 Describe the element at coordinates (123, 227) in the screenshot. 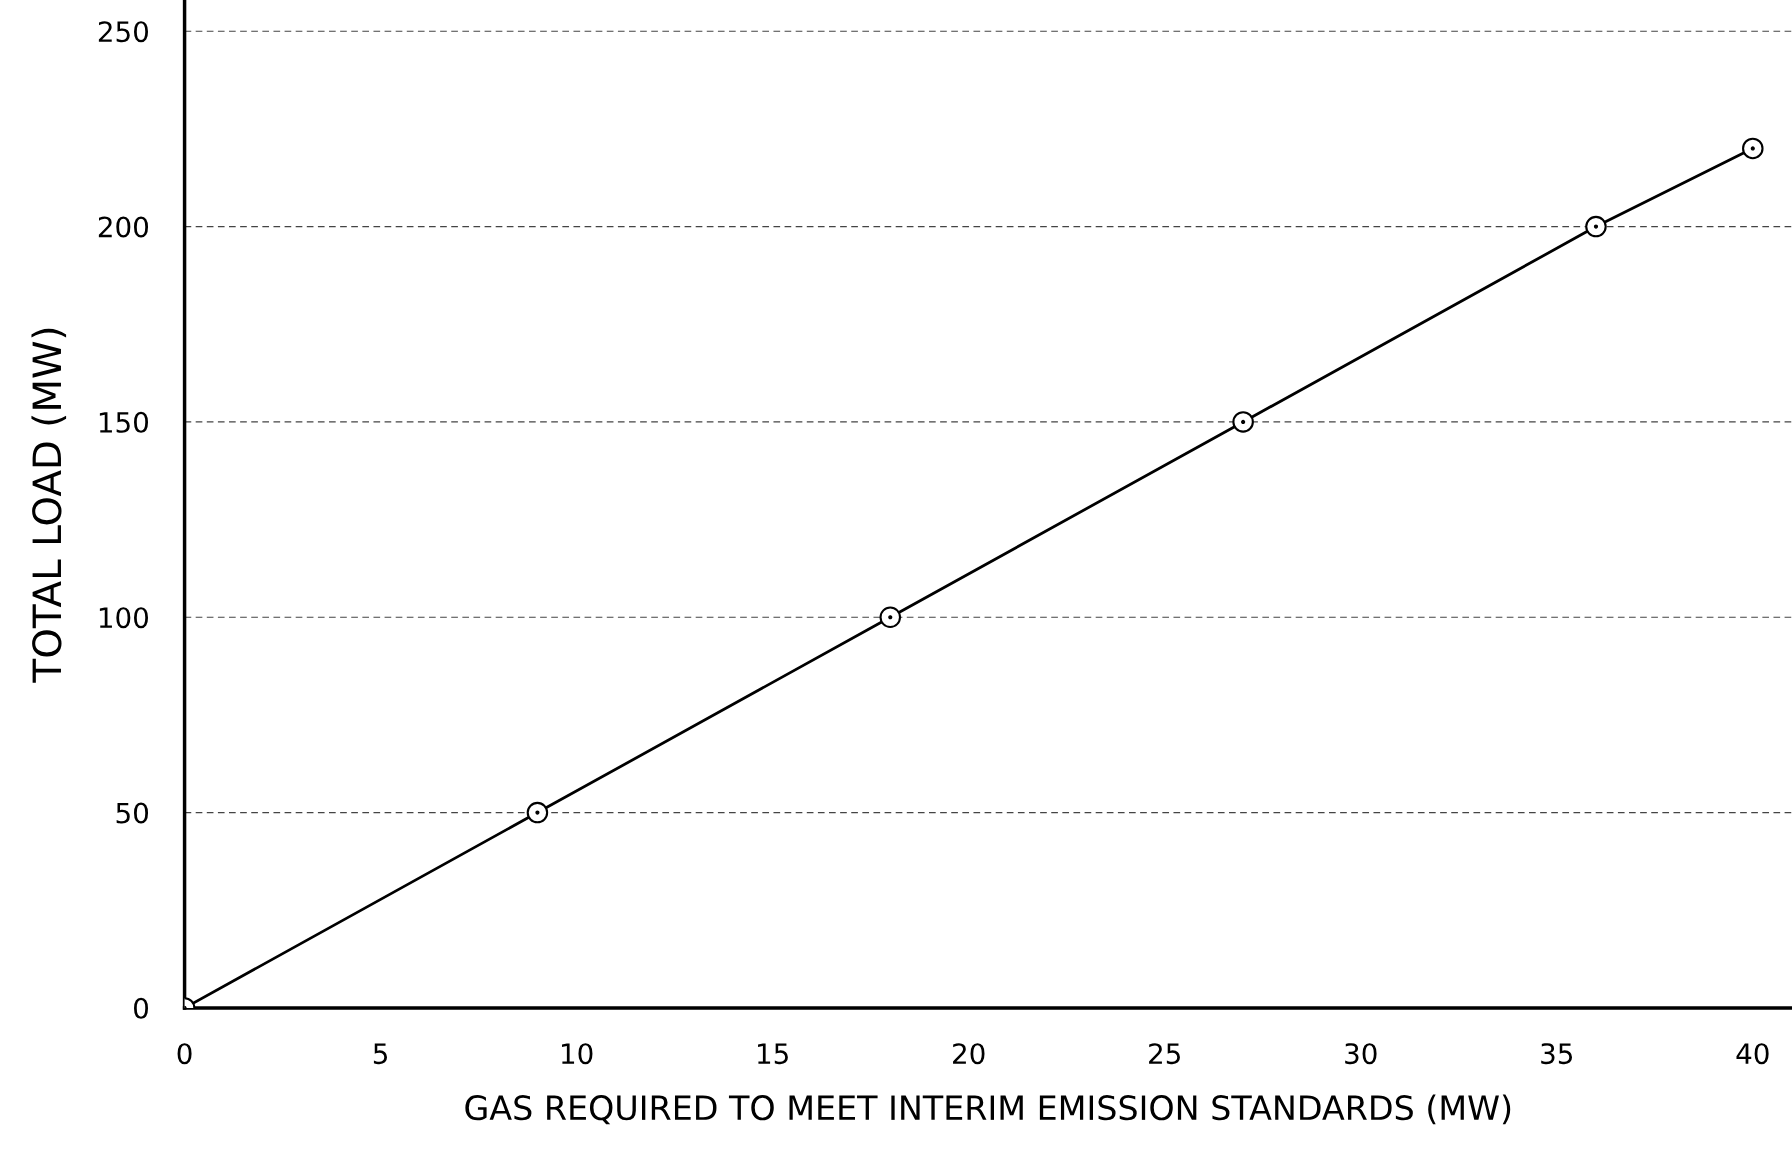

I see `y-tick-label: 200` at that location.